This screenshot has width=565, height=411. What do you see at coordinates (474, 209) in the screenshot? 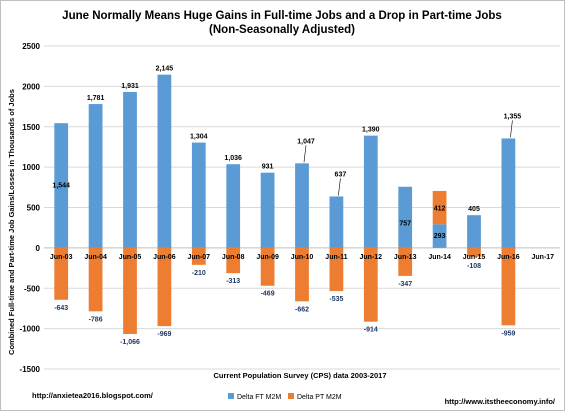
I see `data-label-ft: 405` at bounding box center [474, 209].